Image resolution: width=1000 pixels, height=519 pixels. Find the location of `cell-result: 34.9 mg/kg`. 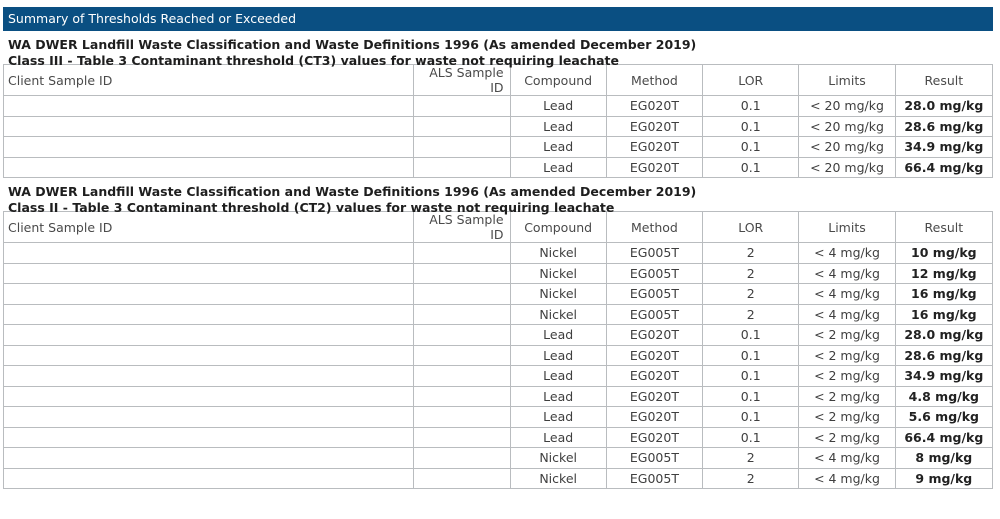

cell-result: 34.9 mg/kg is located at coordinates (944, 376).